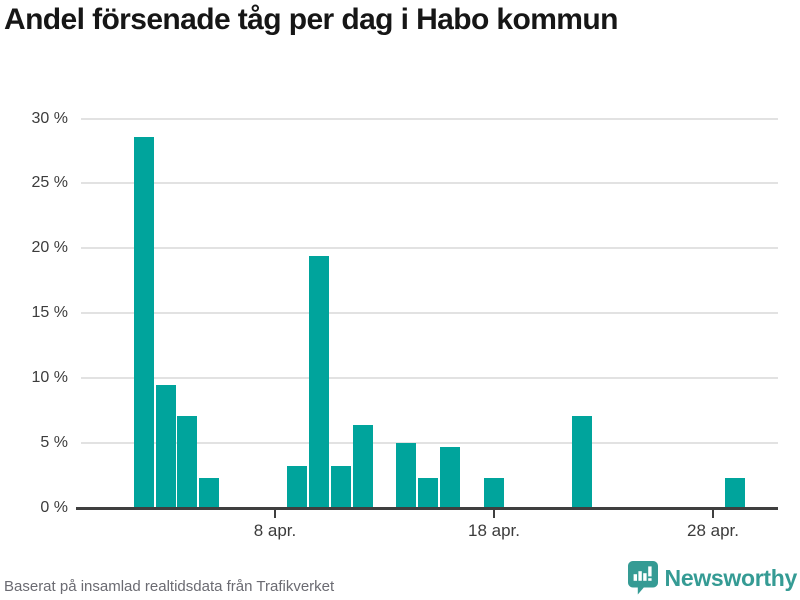 This screenshot has height=600, width=800. Describe the element at coordinates (731, 577) in the screenshot. I see `newsworthy-wordmark: Newsworthy` at that location.